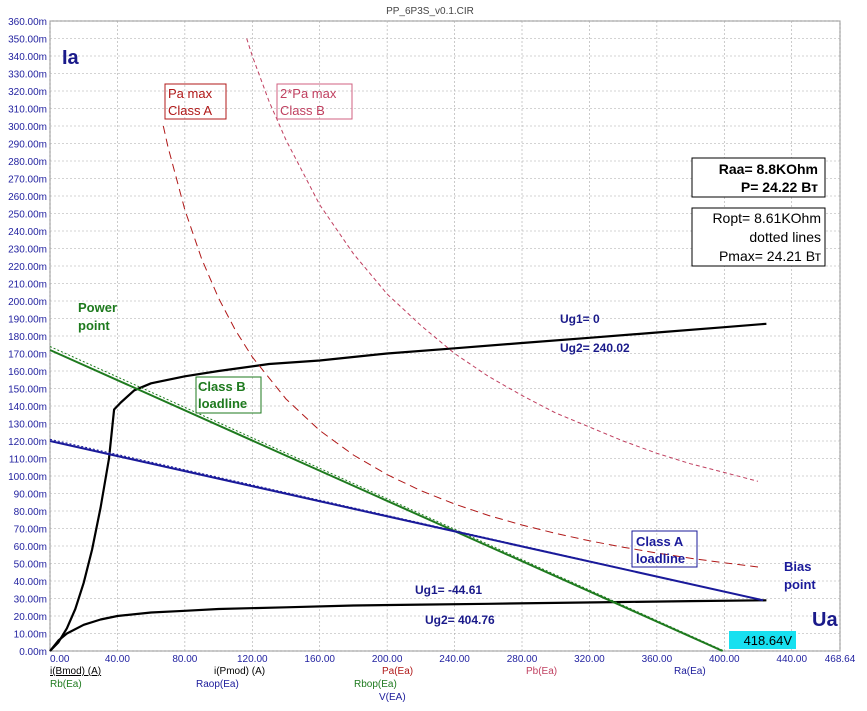  What do you see at coordinates (60, 659) in the screenshot?
I see `x-tick-label: 0.00` at bounding box center [60, 659].